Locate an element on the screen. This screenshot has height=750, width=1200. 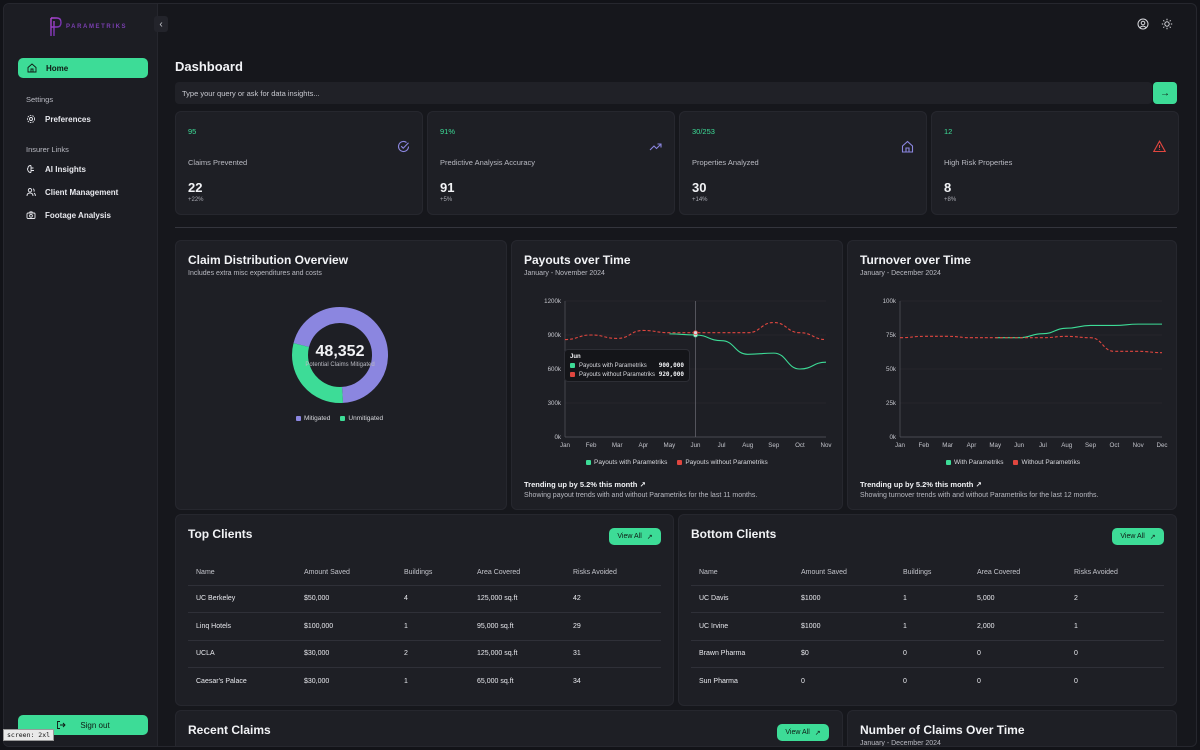
sidebar-item-preferences: Preferences is located at coordinates (58, 119).